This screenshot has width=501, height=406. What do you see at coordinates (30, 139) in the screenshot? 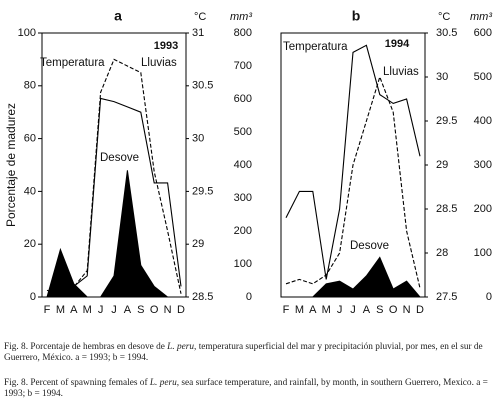
I see `y-tick-label: 60` at bounding box center [30, 139].